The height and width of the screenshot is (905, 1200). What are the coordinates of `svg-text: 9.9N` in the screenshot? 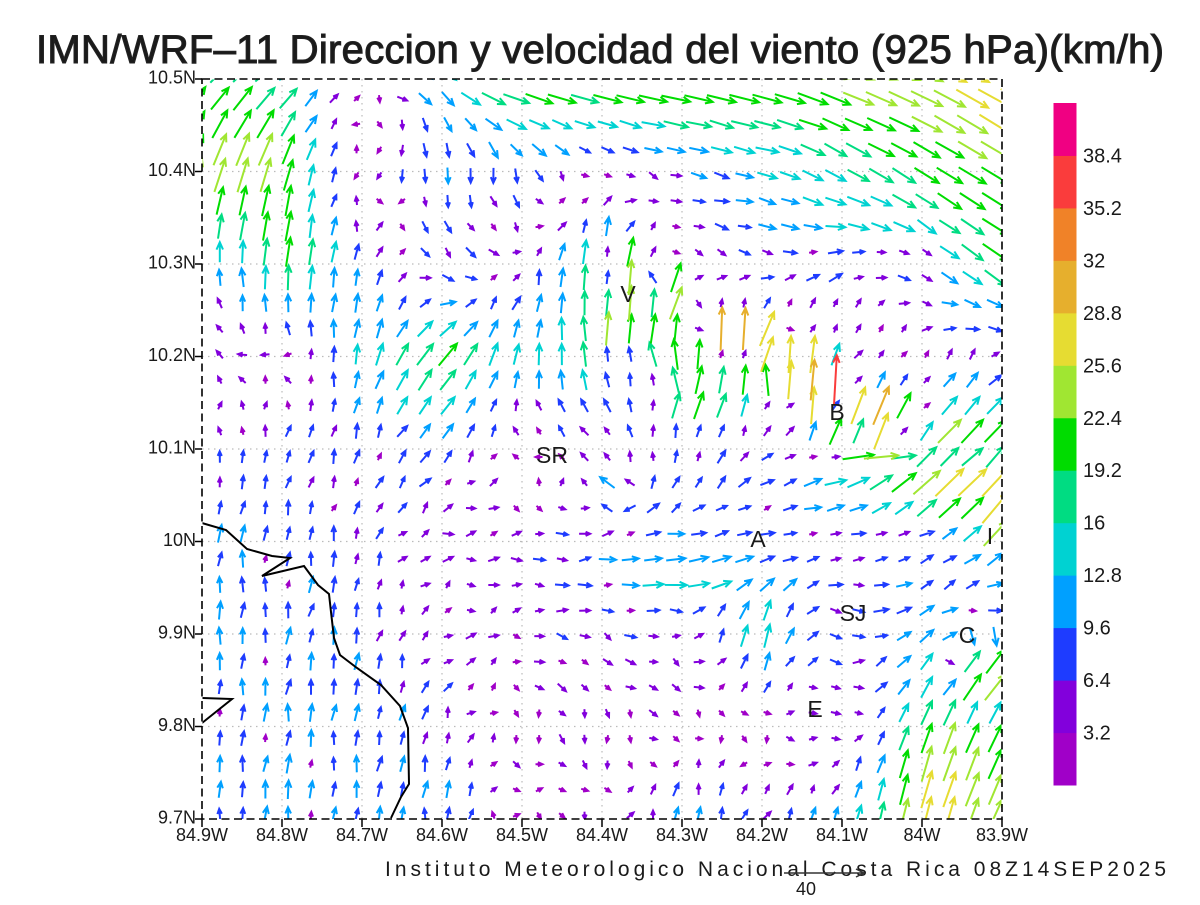 It's located at (177, 633).